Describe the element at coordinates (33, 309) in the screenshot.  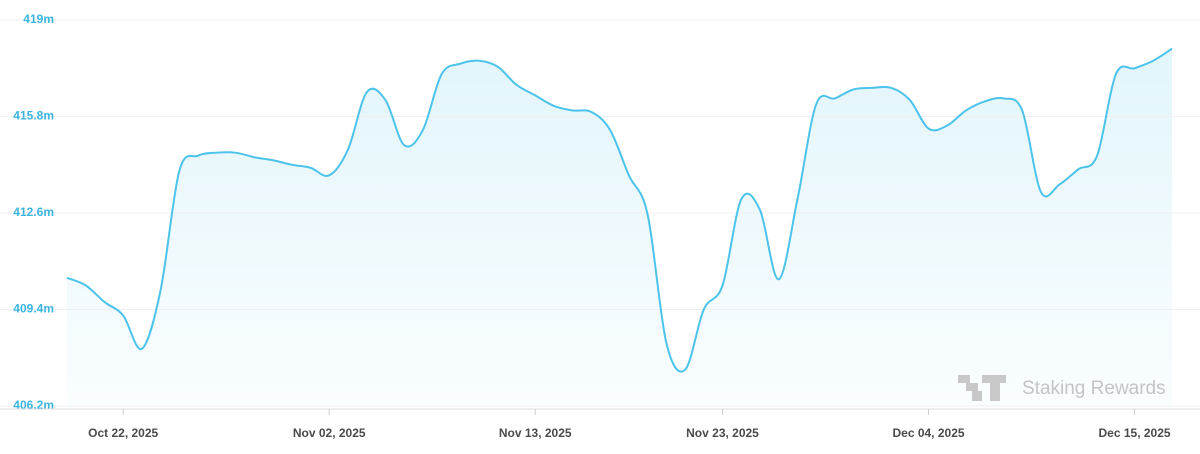
I see `y-tick-label: 409.4m` at that location.